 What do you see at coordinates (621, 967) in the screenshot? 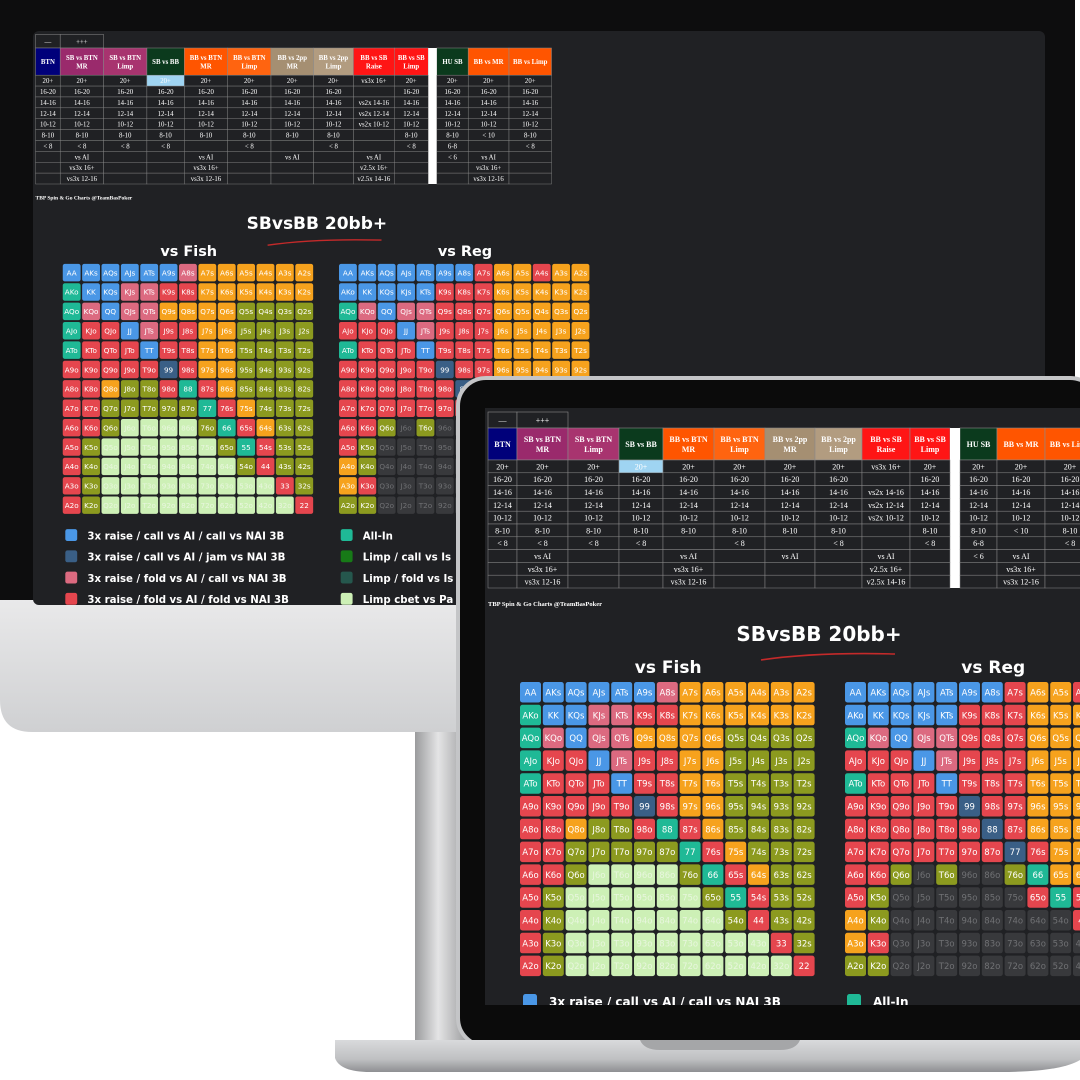
I see `hand-label: T2o` at bounding box center [621, 967].